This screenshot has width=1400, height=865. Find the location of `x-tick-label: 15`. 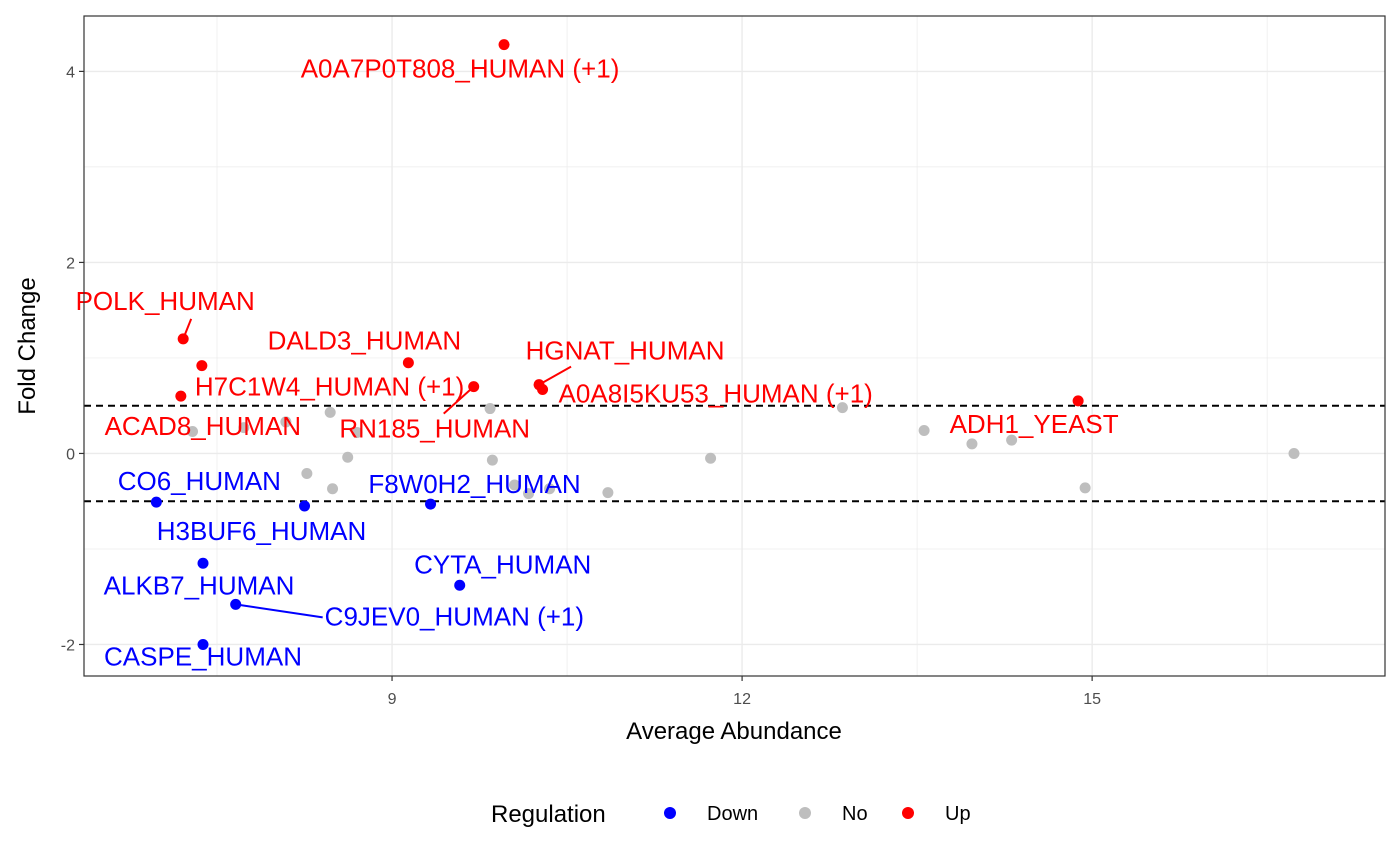

x-tick-label: 15 is located at coordinates (1092, 699).